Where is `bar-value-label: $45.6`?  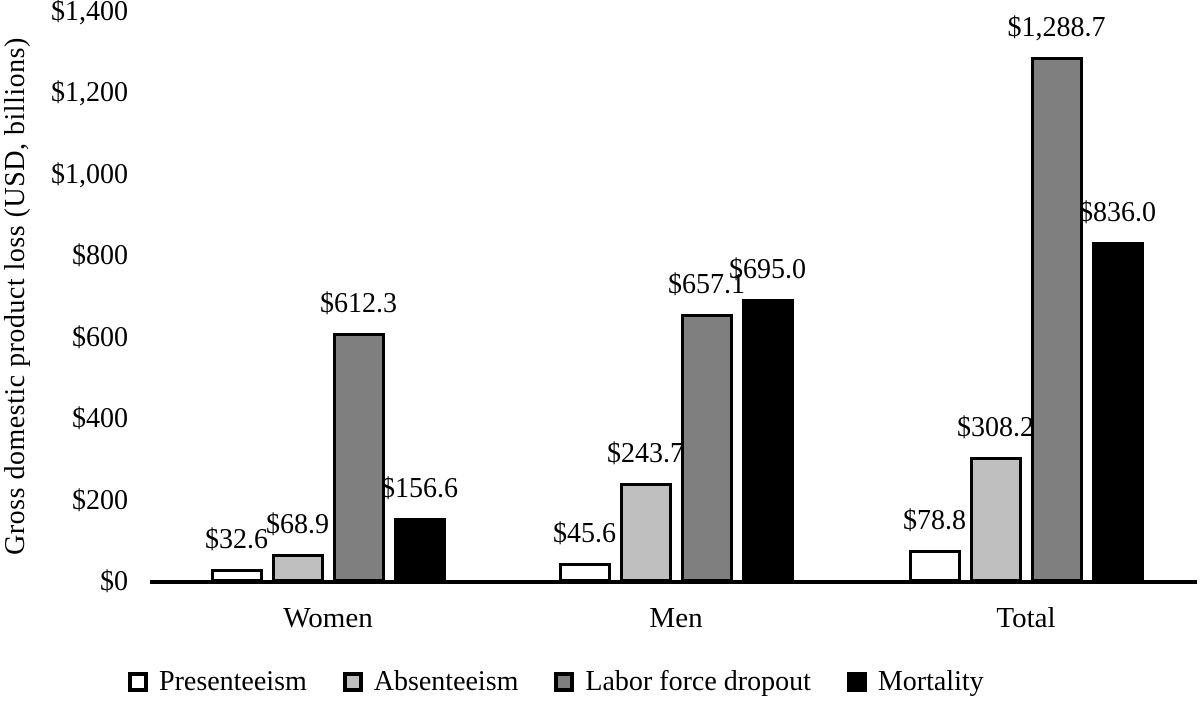
bar-value-label: $45.6 is located at coordinates (584, 533).